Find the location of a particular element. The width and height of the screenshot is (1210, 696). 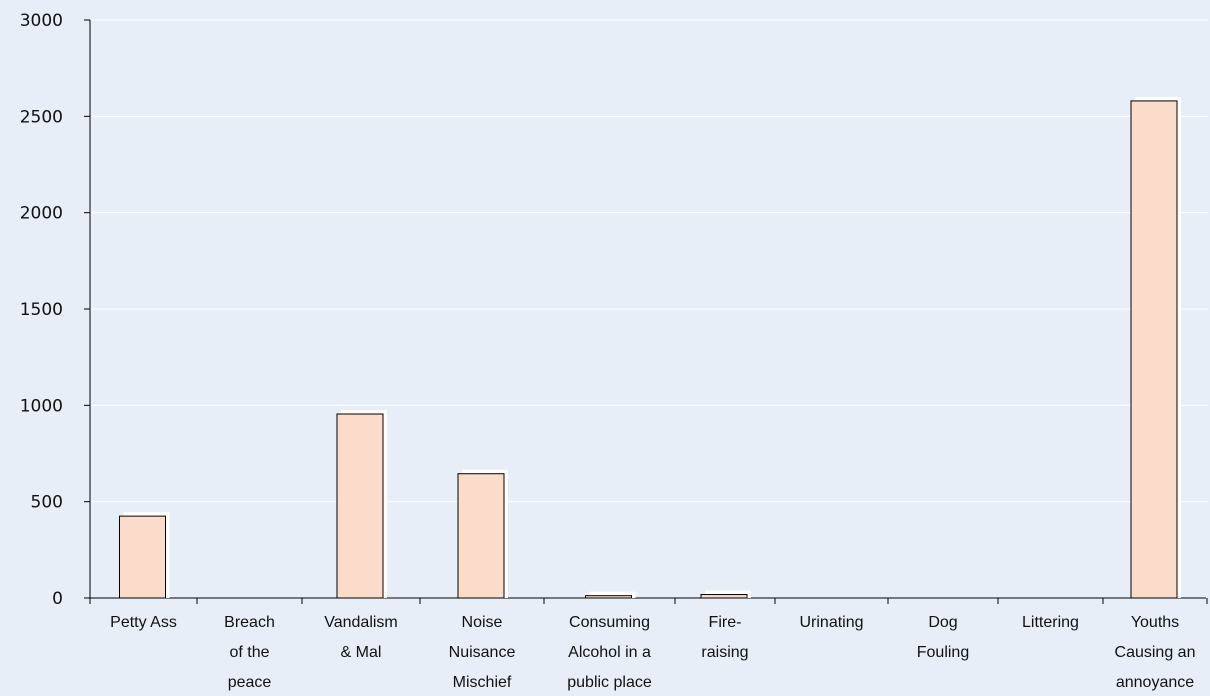

x-tick-label: Dog Fouling is located at coordinates (943, 637).